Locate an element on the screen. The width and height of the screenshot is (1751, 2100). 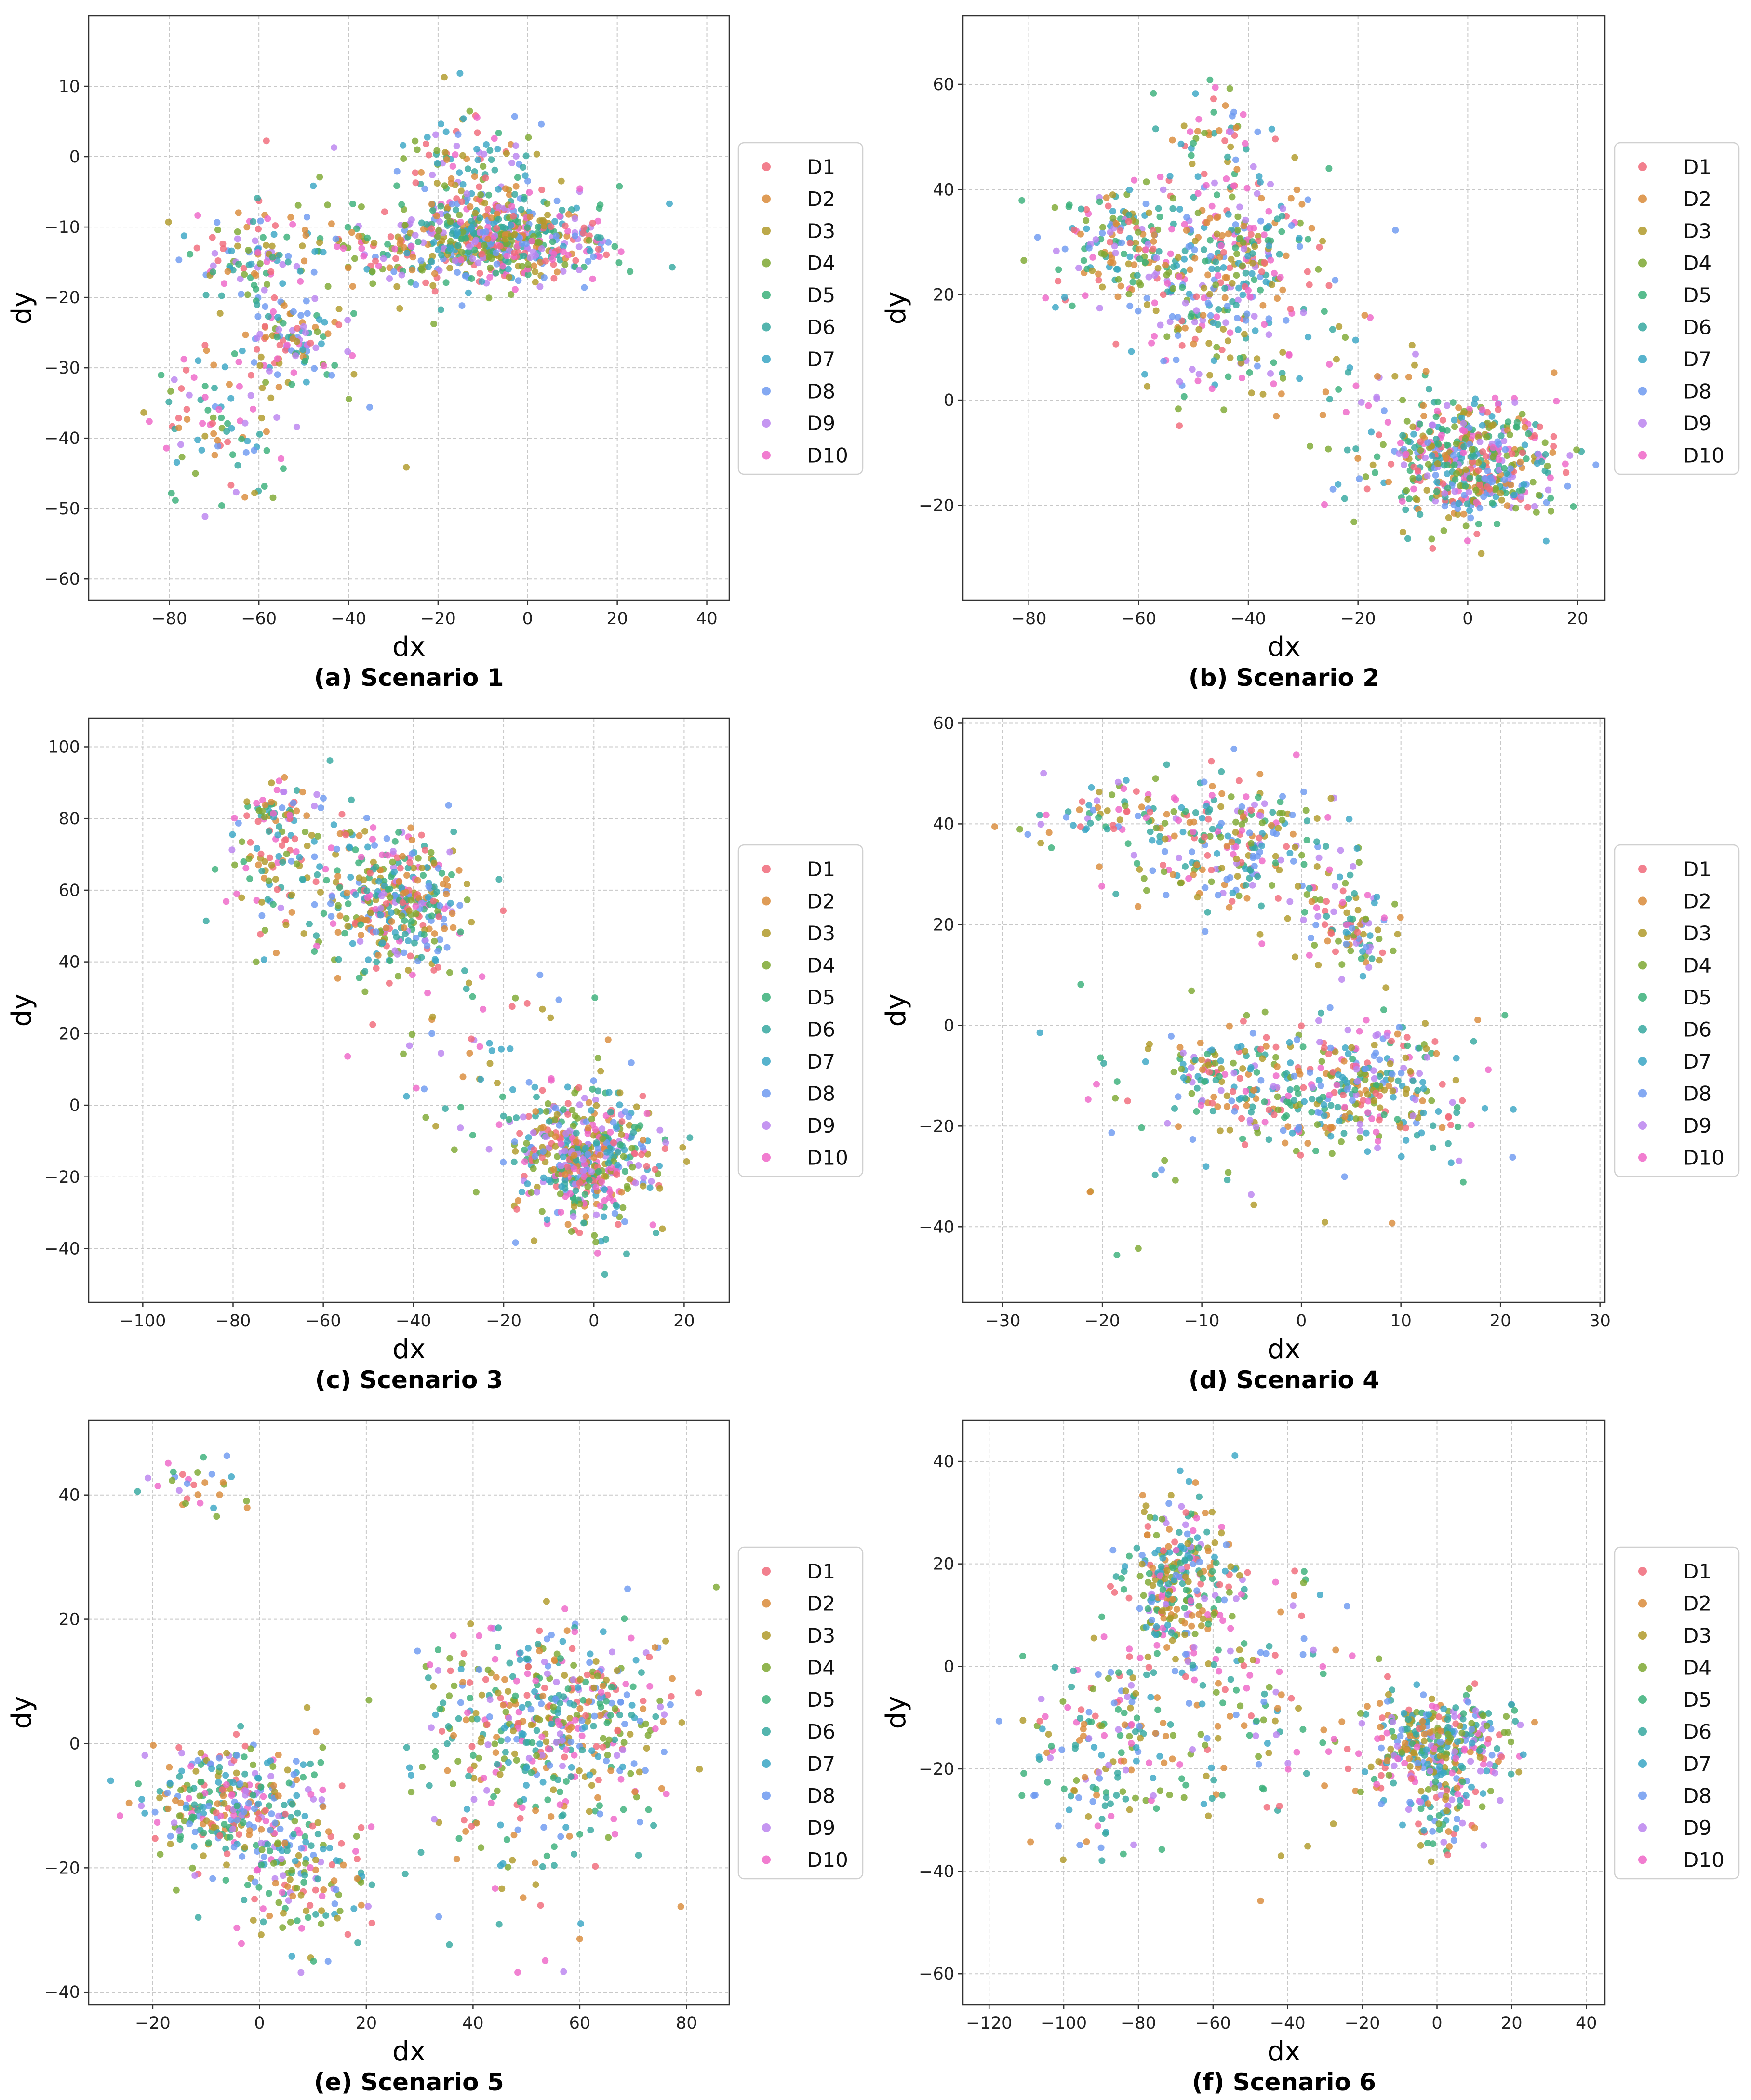
legend-label-d10: D10 is located at coordinates (1703, 456).